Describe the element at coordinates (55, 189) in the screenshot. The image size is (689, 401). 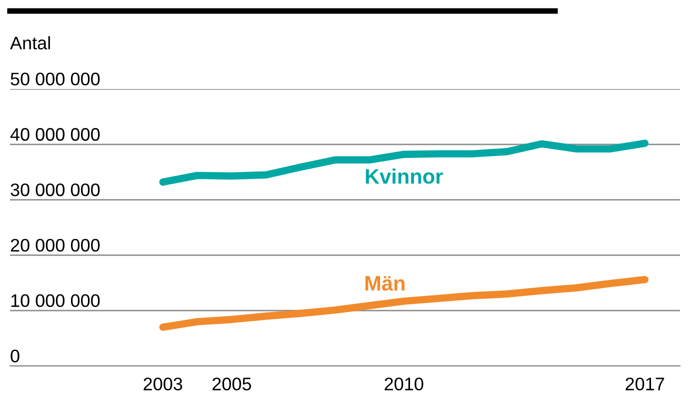
I see `y-tick-label: 30 000 000` at that location.